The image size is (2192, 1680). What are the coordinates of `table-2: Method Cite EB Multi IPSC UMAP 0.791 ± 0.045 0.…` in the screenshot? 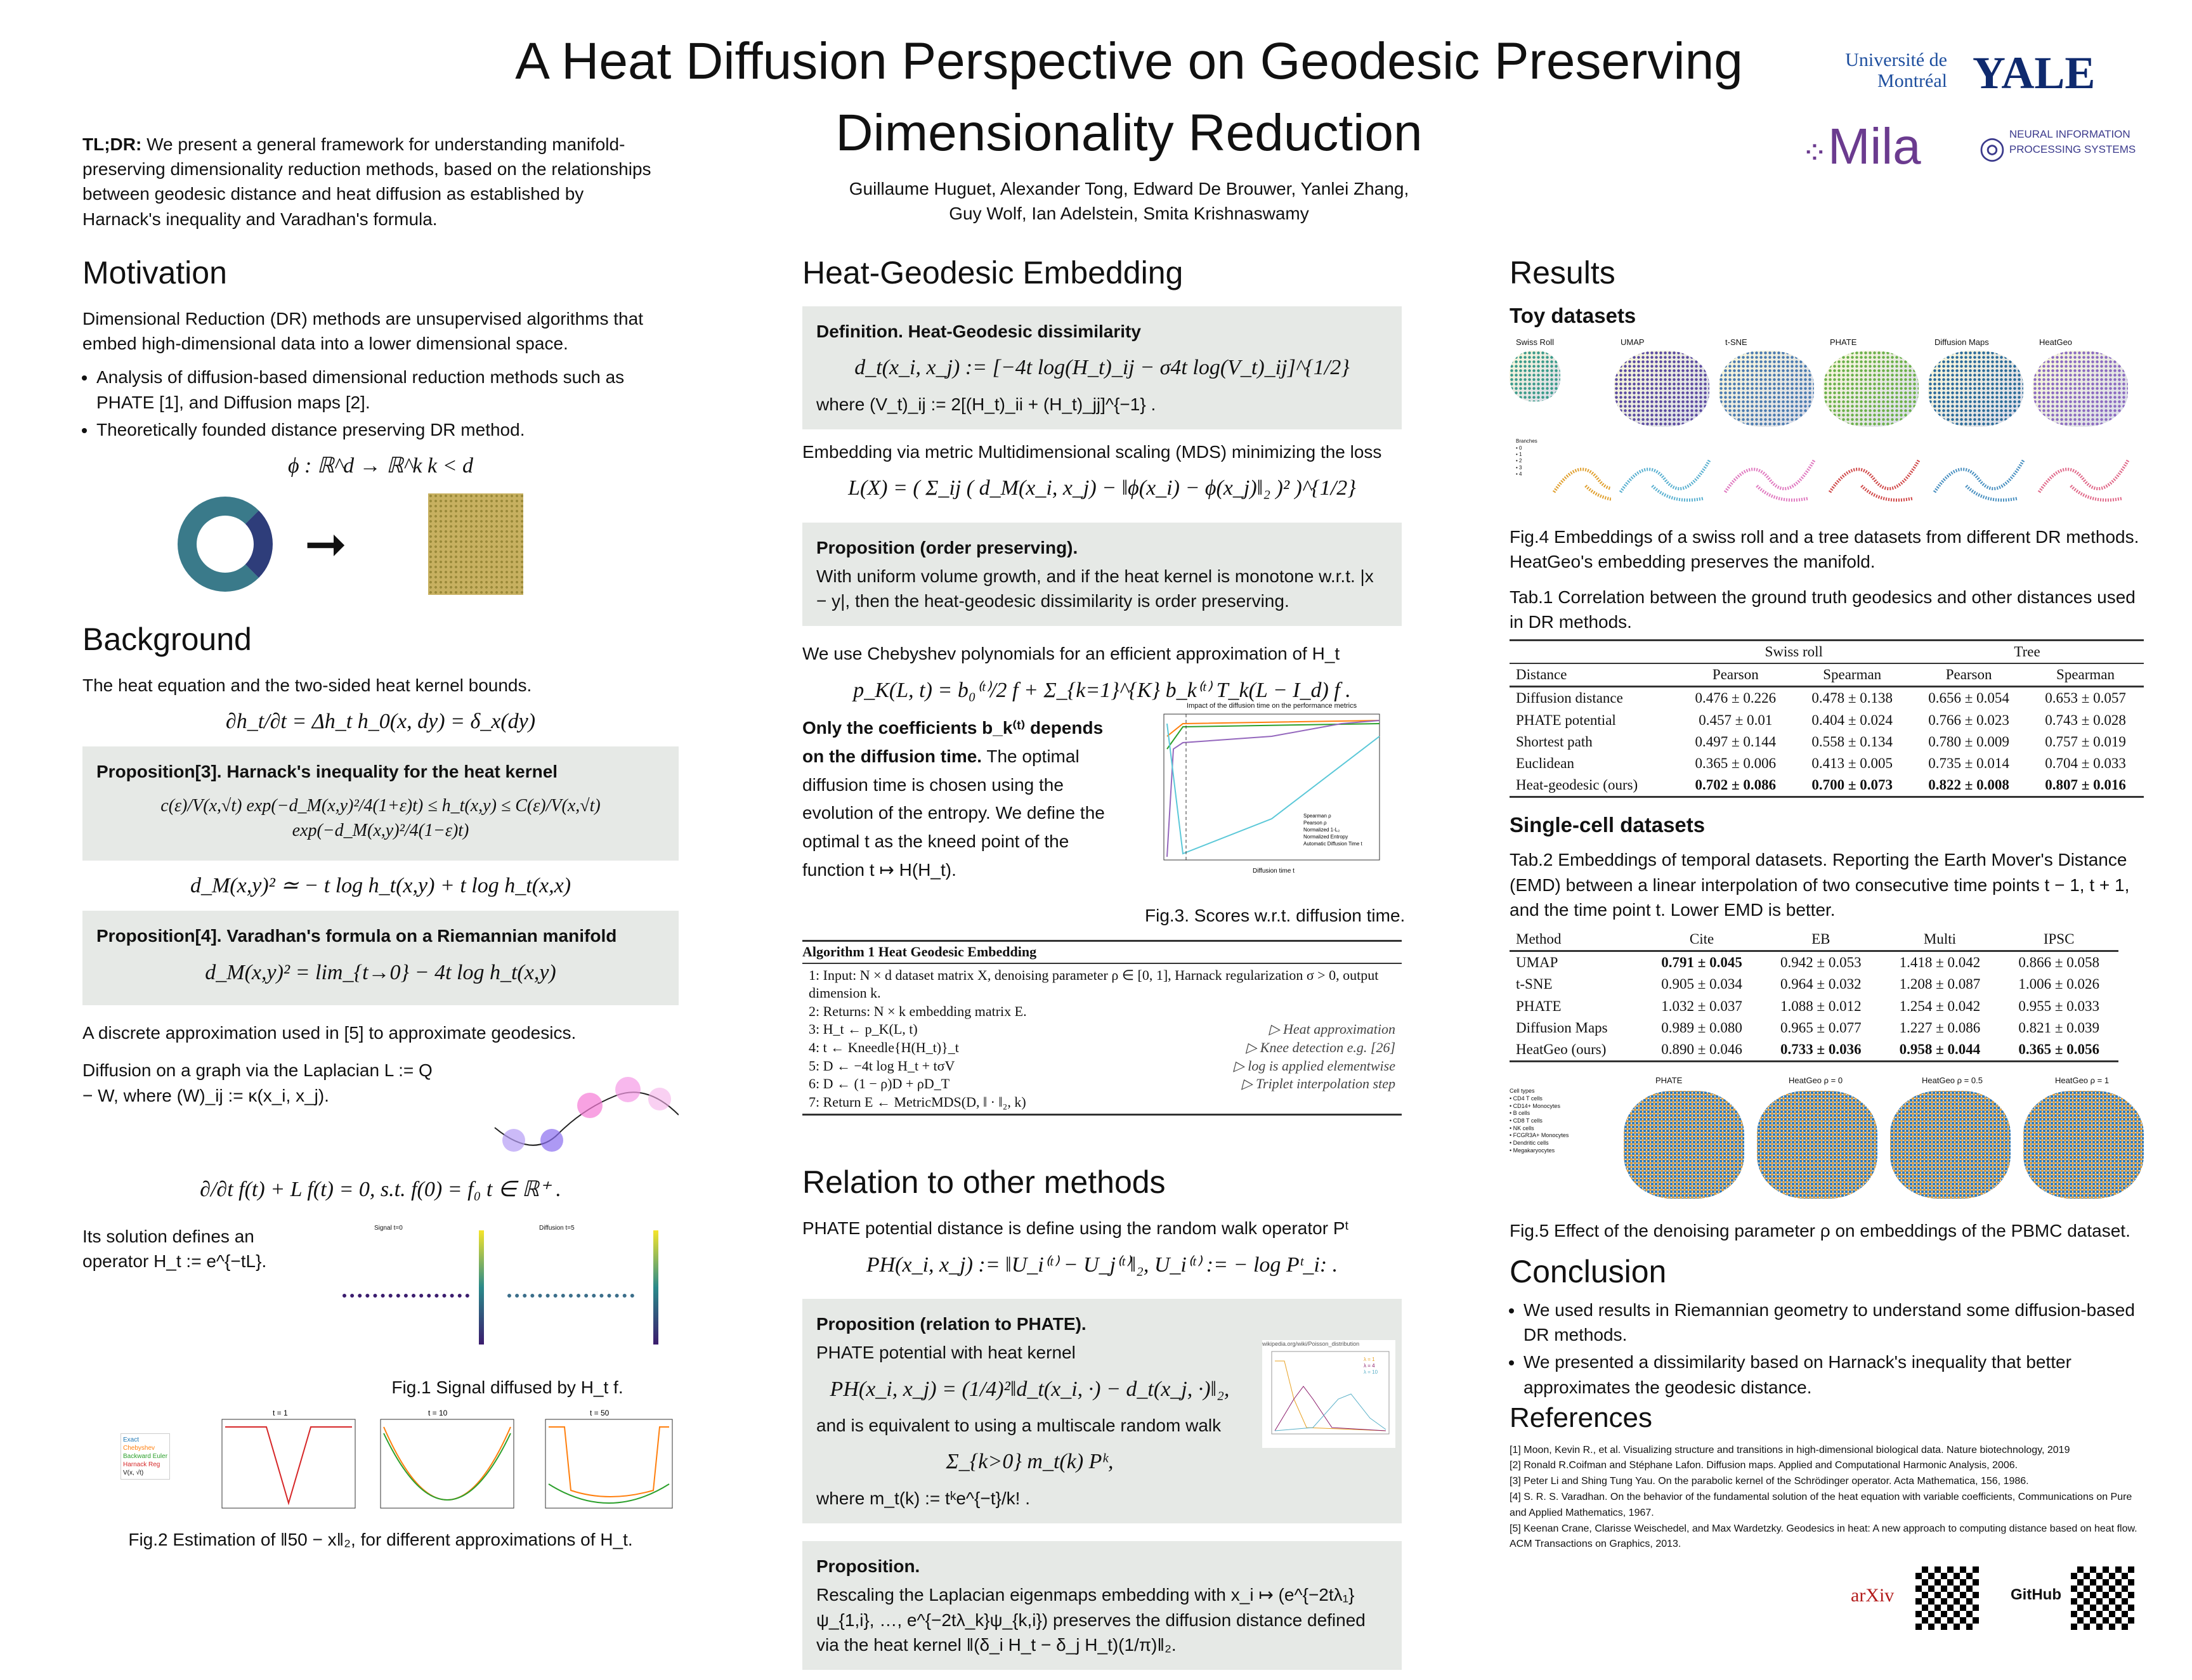 It's located at (1814, 995).